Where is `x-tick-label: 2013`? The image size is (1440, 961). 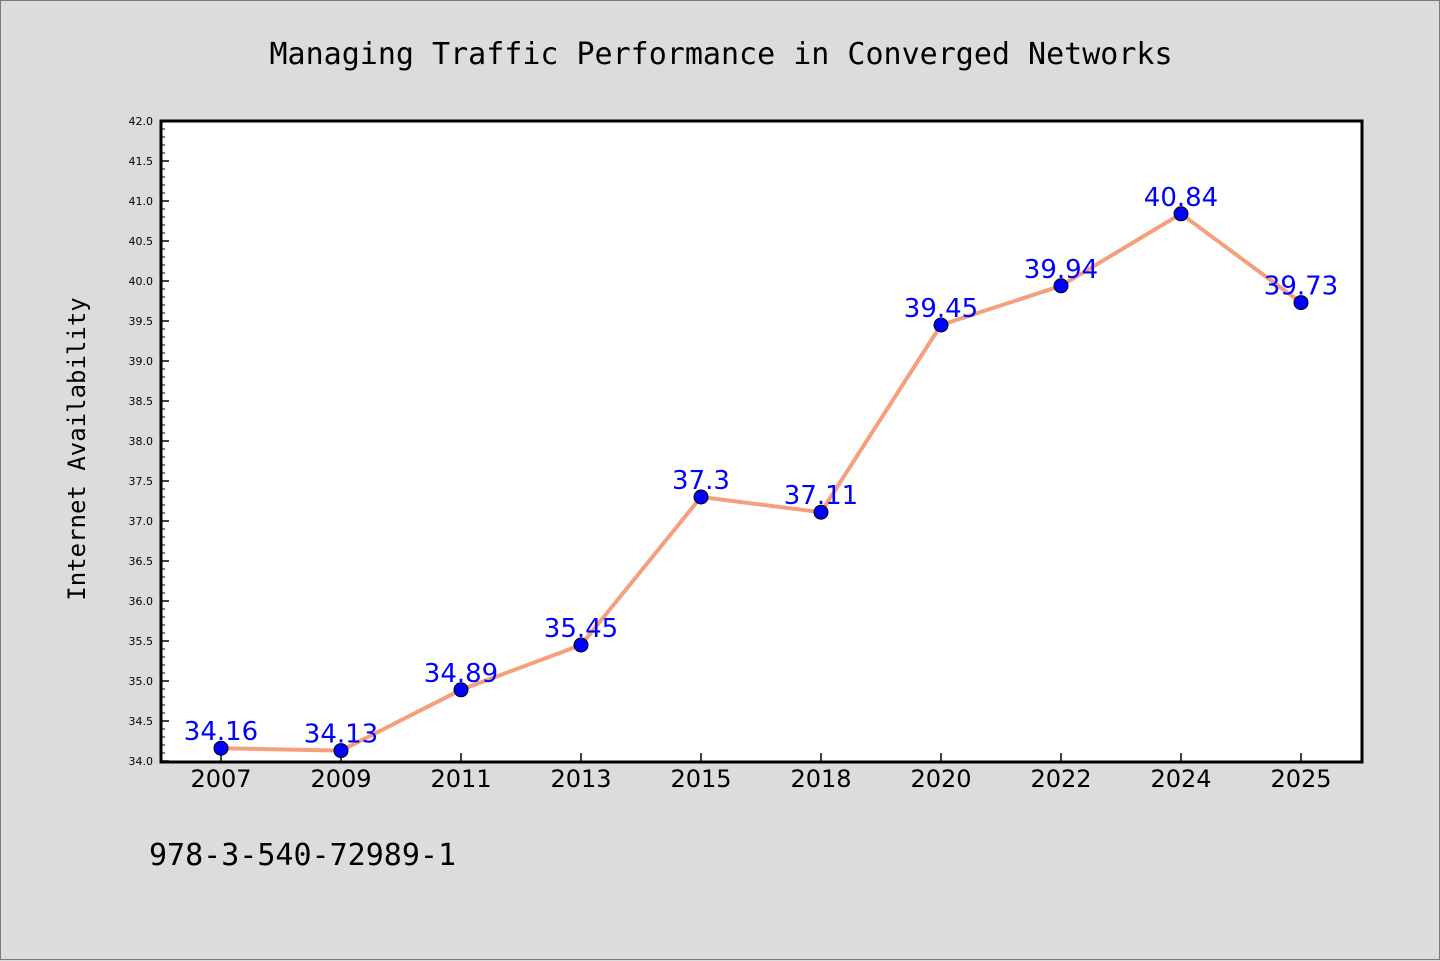
x-tick-label: 2013 is located at coordinates (580, 779).